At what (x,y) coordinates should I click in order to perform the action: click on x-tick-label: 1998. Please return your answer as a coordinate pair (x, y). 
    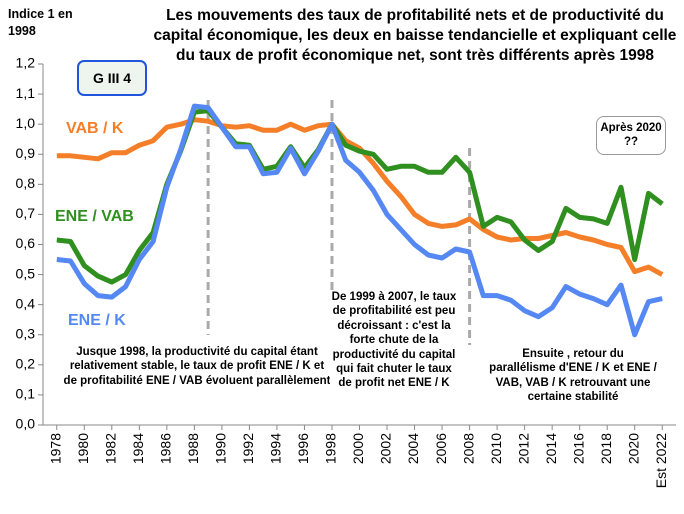
    Looking at the image, I should click on (331, 448).